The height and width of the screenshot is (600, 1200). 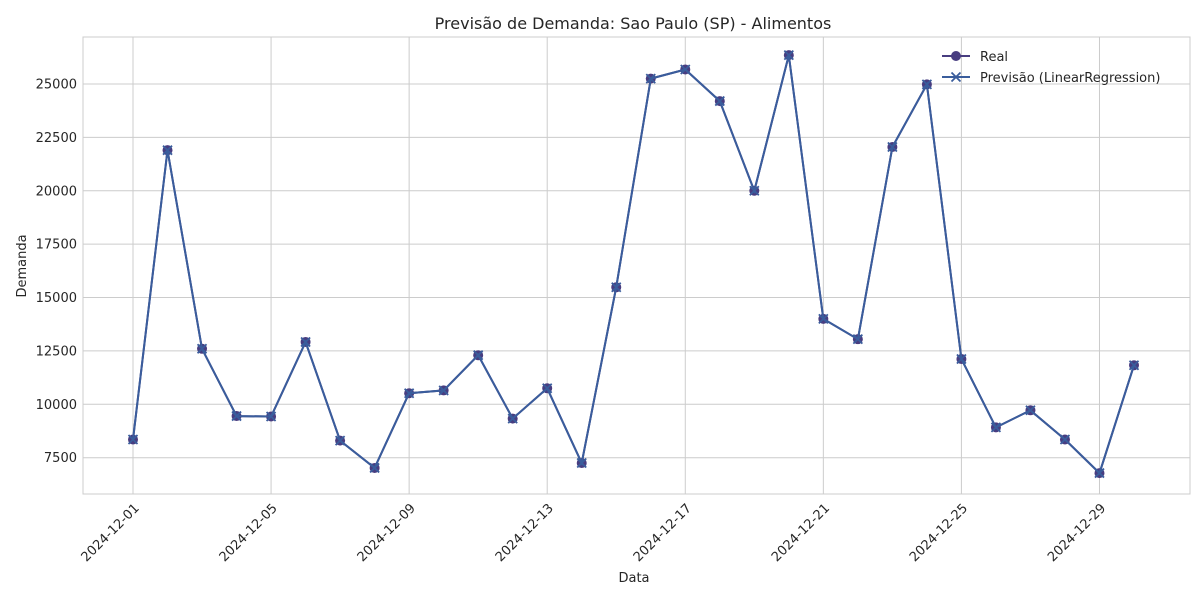 I want to click on y-tick-label: 22500, so click(x=56, y=138).